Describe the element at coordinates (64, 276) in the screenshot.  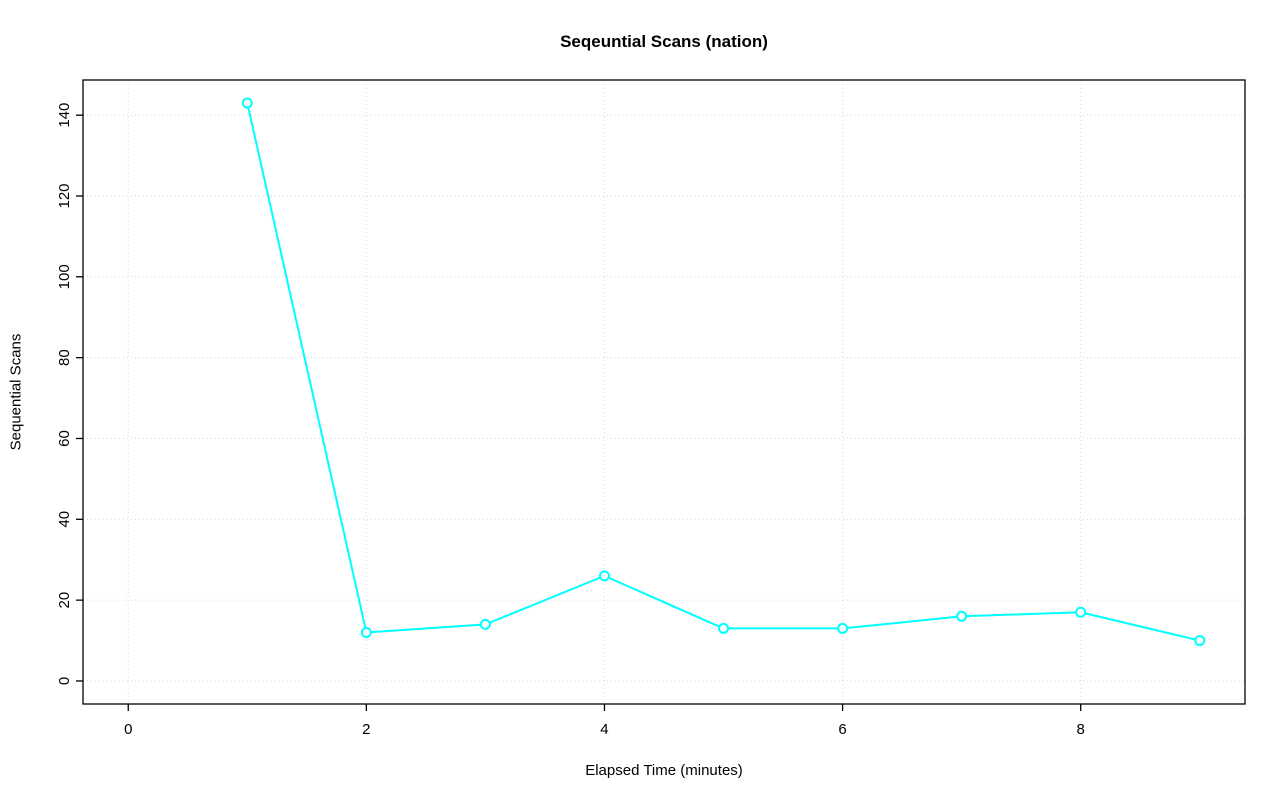
I see `y-tick-label: 100` at that location.